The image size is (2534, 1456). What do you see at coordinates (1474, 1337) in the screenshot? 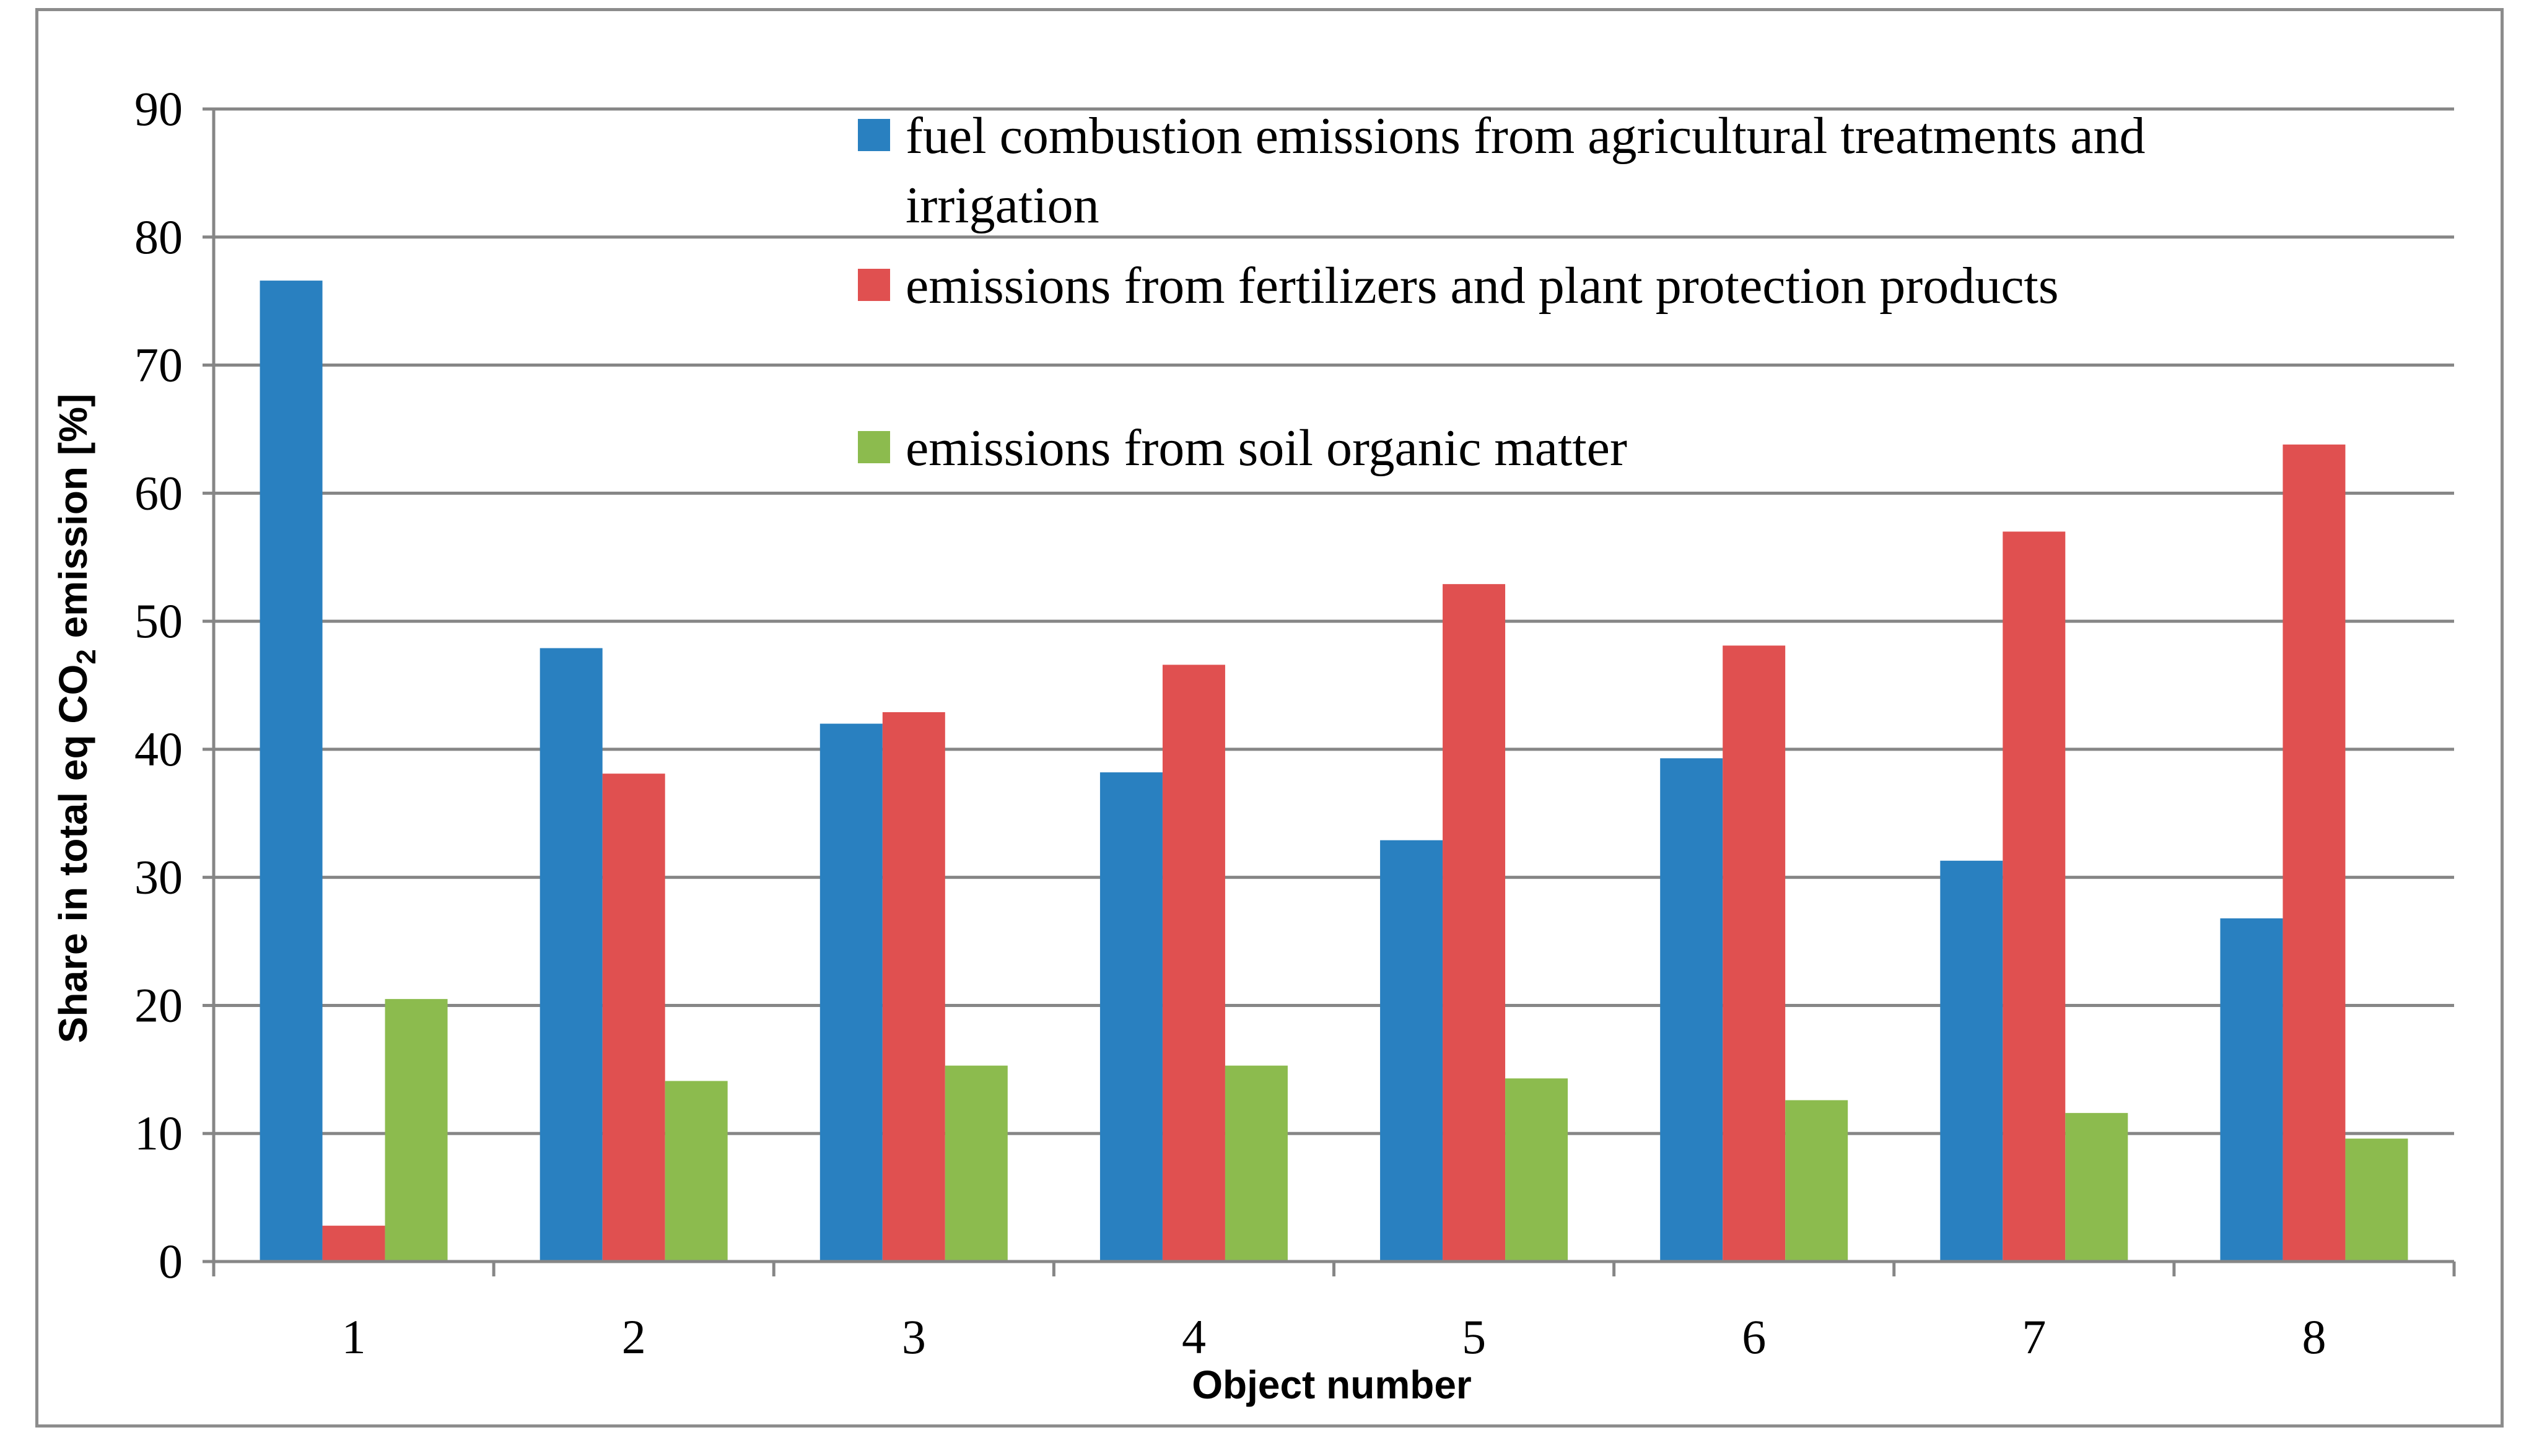
I see `x-tick-label: 5` at bounding box center [1474, 1337].